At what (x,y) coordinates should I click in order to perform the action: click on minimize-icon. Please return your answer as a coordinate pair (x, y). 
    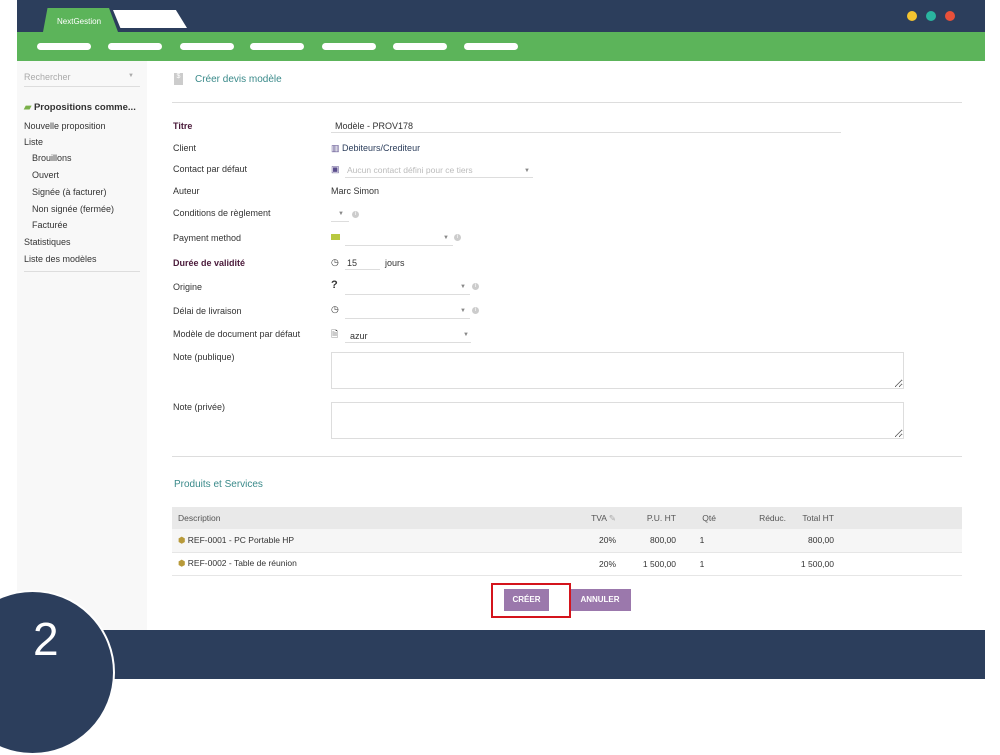
    Looking at the image, I should click on (912, 16).